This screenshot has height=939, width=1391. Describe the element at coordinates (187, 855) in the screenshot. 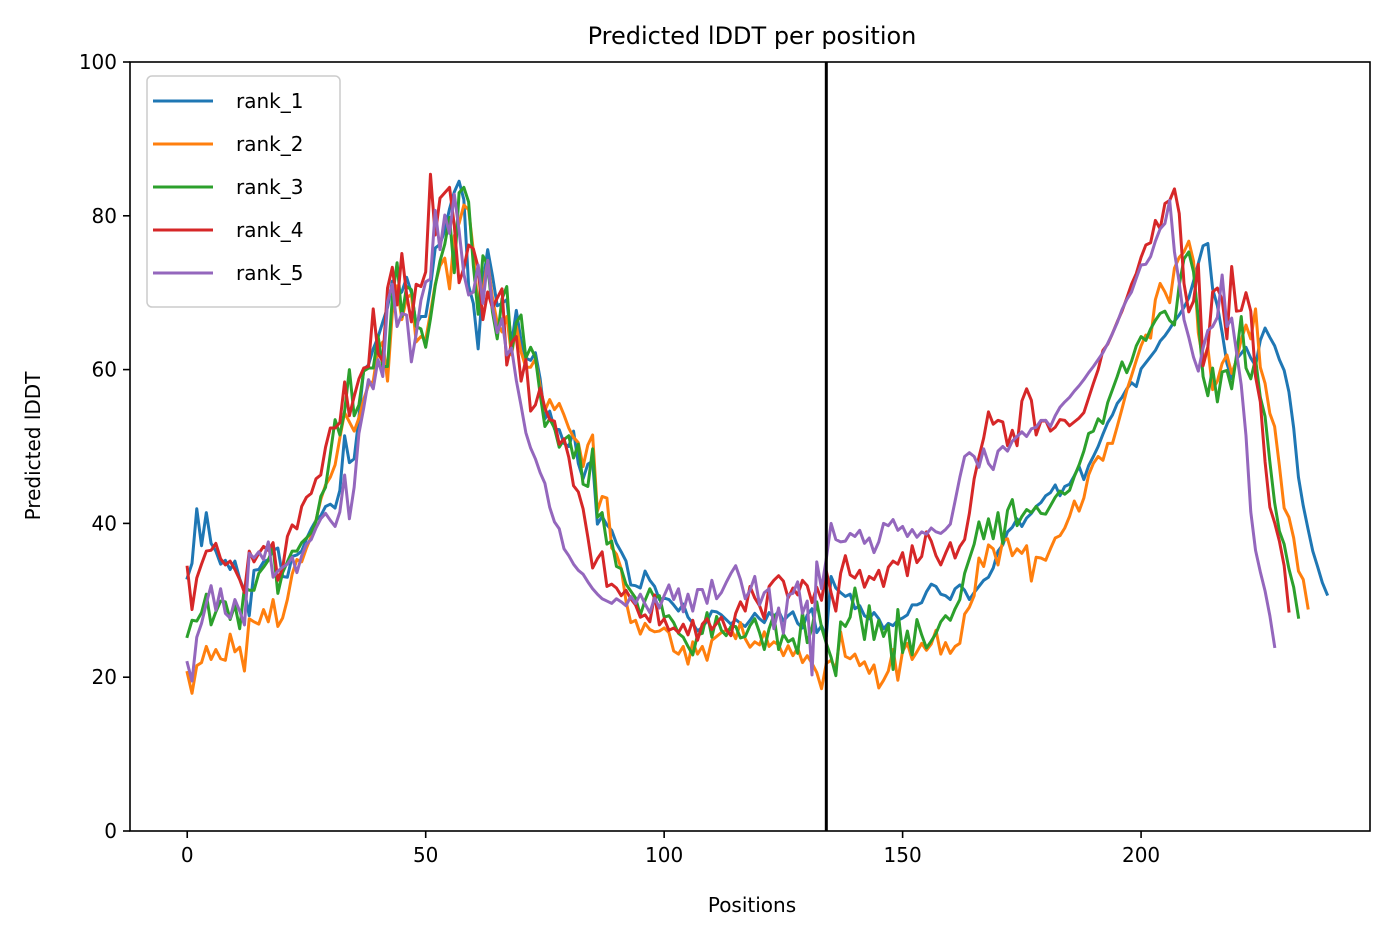

I see `x-tick-label: 0` at that location.